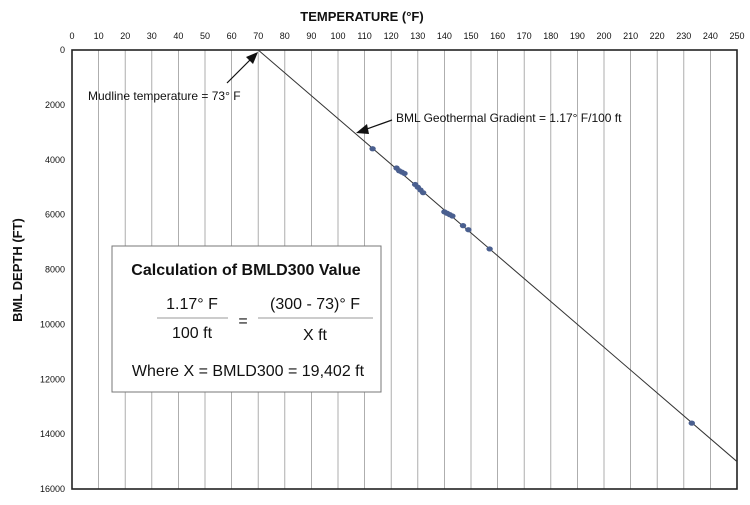 The width and height of the screenshot is (750, 505). I want to click on x-tick-label: 40, so click(178, 36).